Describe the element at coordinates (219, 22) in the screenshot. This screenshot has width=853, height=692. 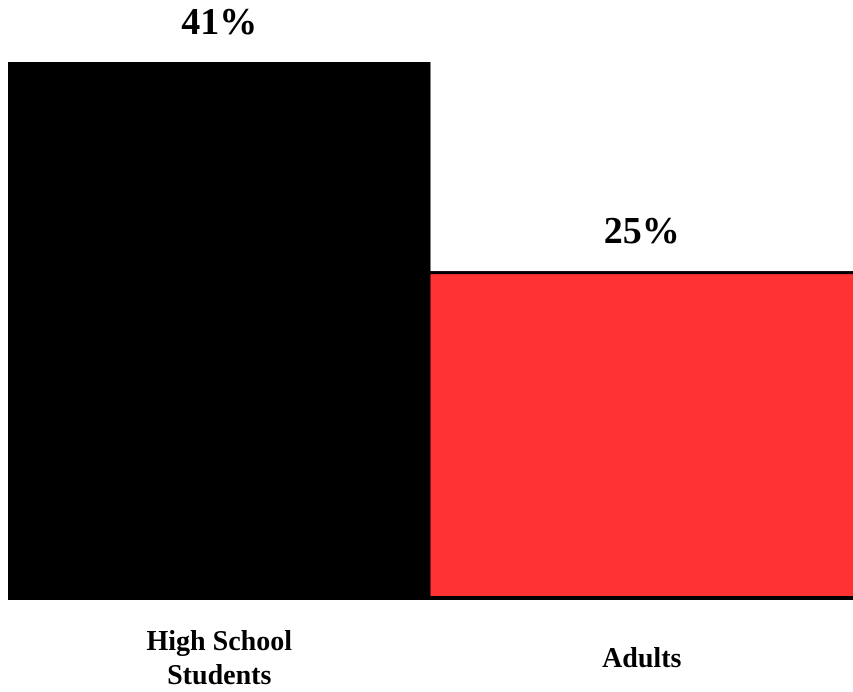
I see `data-label-0: 41%` at that location.